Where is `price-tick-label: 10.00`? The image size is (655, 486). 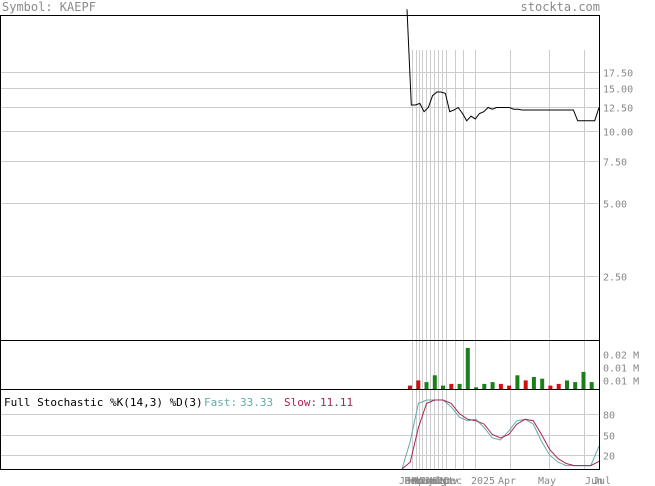
price-tick-label: 10.00 is located at coordinates (618, 133).